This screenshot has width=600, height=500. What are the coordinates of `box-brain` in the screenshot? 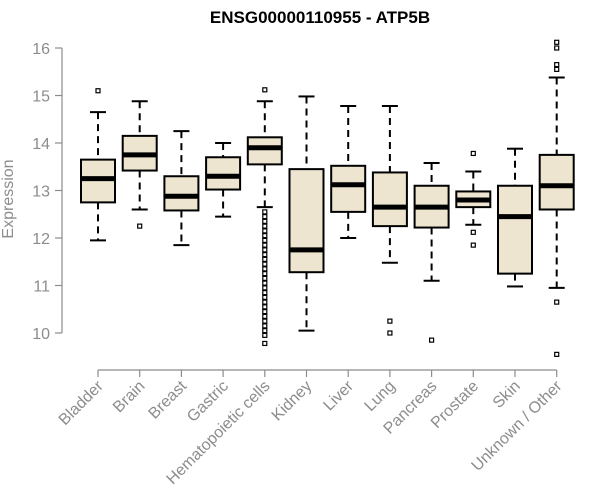 It's located at (139, 164).